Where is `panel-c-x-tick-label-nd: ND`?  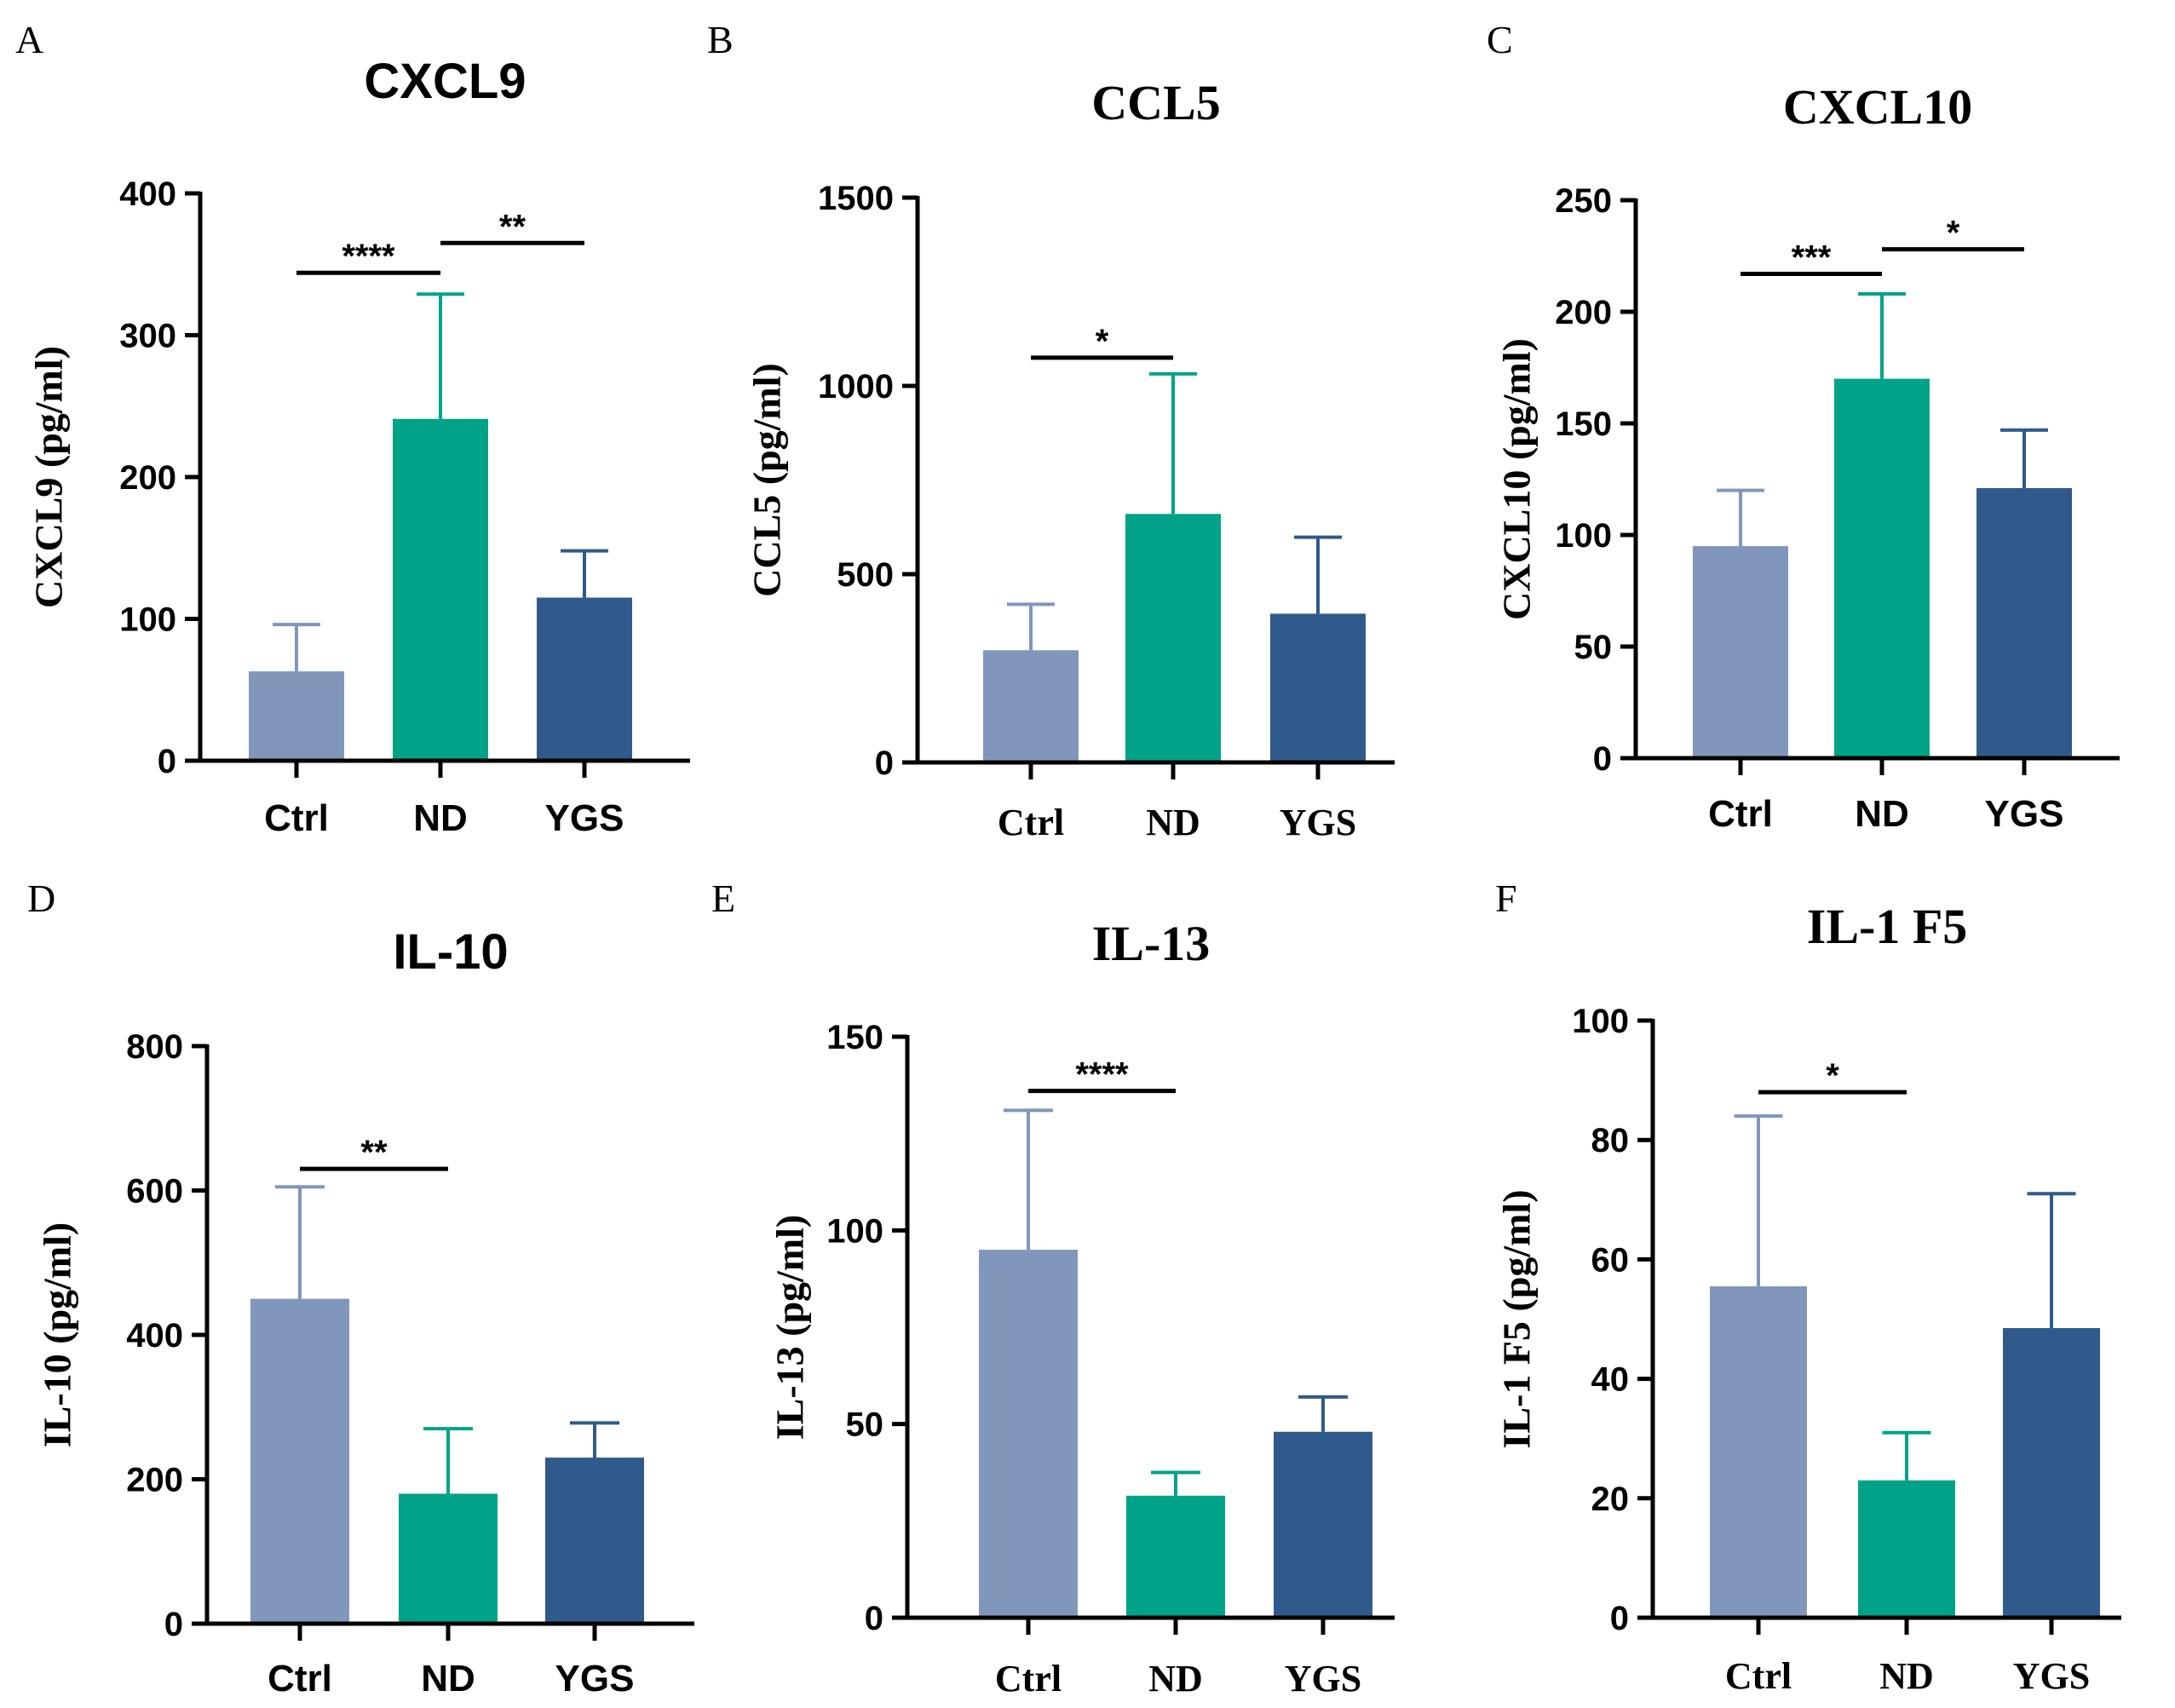 panel-c-x-tick-label-nd: ND is located at coordinates (1882, 814).